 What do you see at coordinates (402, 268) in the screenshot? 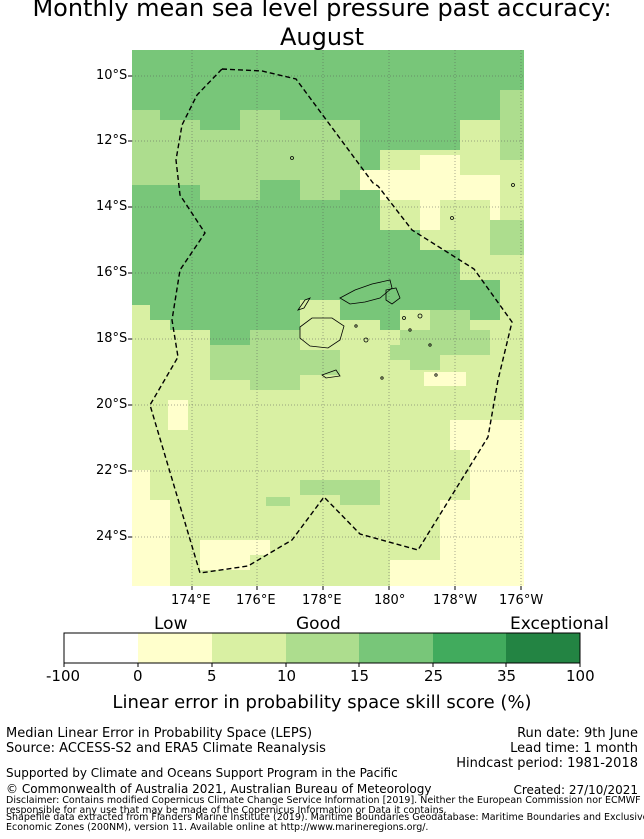
I see `fiji-islands` at bounding box center [402, 268].